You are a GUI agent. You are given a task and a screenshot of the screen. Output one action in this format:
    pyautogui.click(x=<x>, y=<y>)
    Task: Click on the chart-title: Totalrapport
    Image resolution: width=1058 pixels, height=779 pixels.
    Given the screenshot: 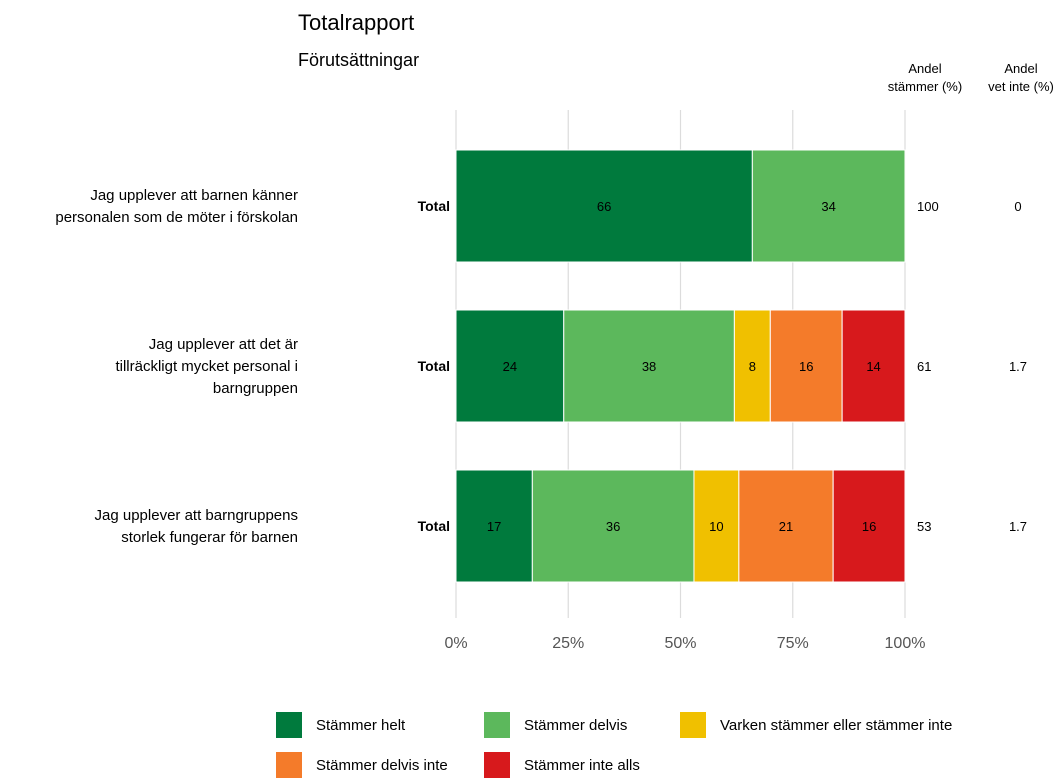 What is the action you would take?
    pyautogui.click(x=356, y=22)
    